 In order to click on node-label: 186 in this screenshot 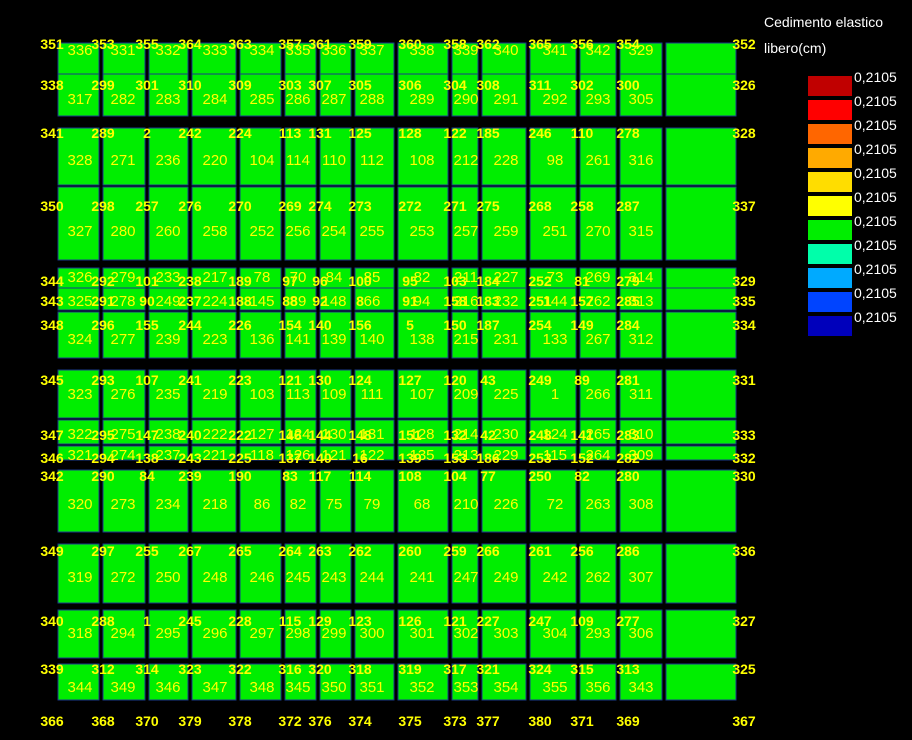, I will do `click(488, 458)`.